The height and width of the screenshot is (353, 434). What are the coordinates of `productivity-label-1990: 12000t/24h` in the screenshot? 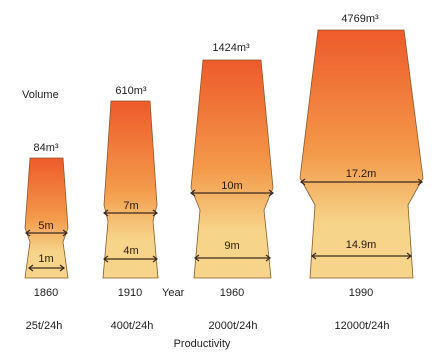 It's located at (361, 326).